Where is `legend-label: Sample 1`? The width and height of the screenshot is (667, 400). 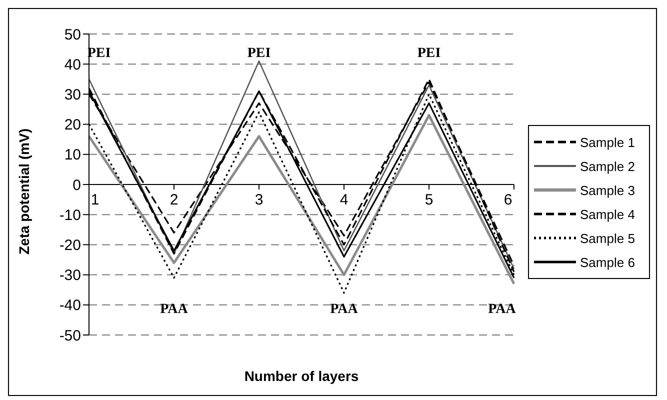 legend-label: Sample 1 is located at coordinates (607, 142).